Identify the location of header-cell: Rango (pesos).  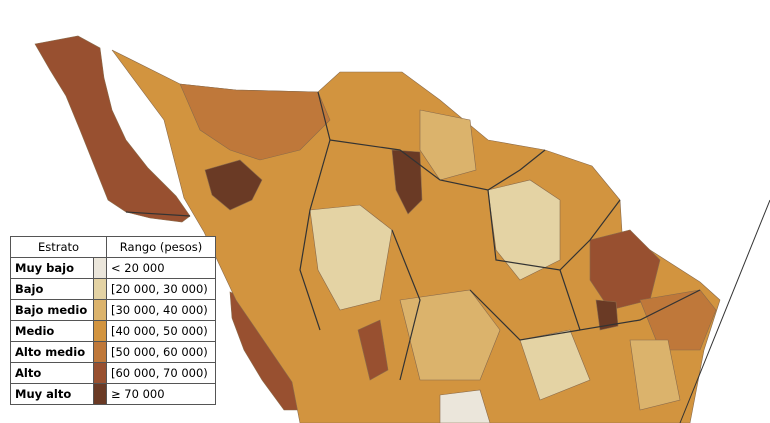
(161, 247).